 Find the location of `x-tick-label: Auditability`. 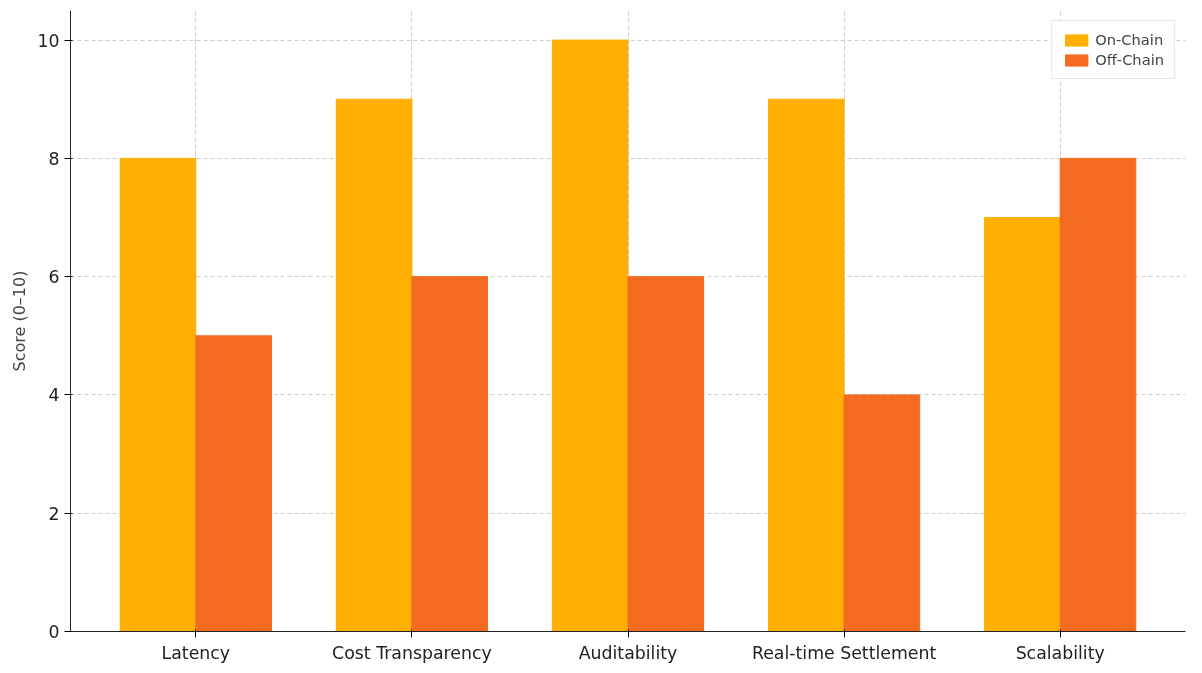

x-tick-label: Auditability is located at coordinates (628, 652).